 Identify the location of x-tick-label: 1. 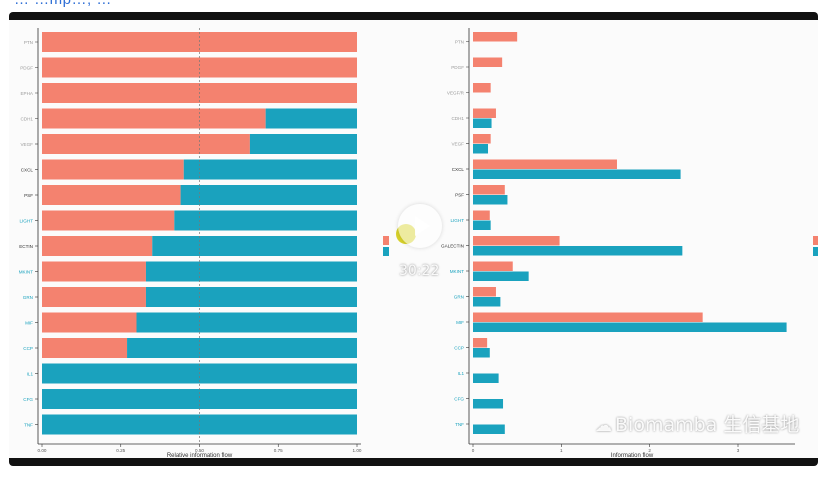
(561, 450).